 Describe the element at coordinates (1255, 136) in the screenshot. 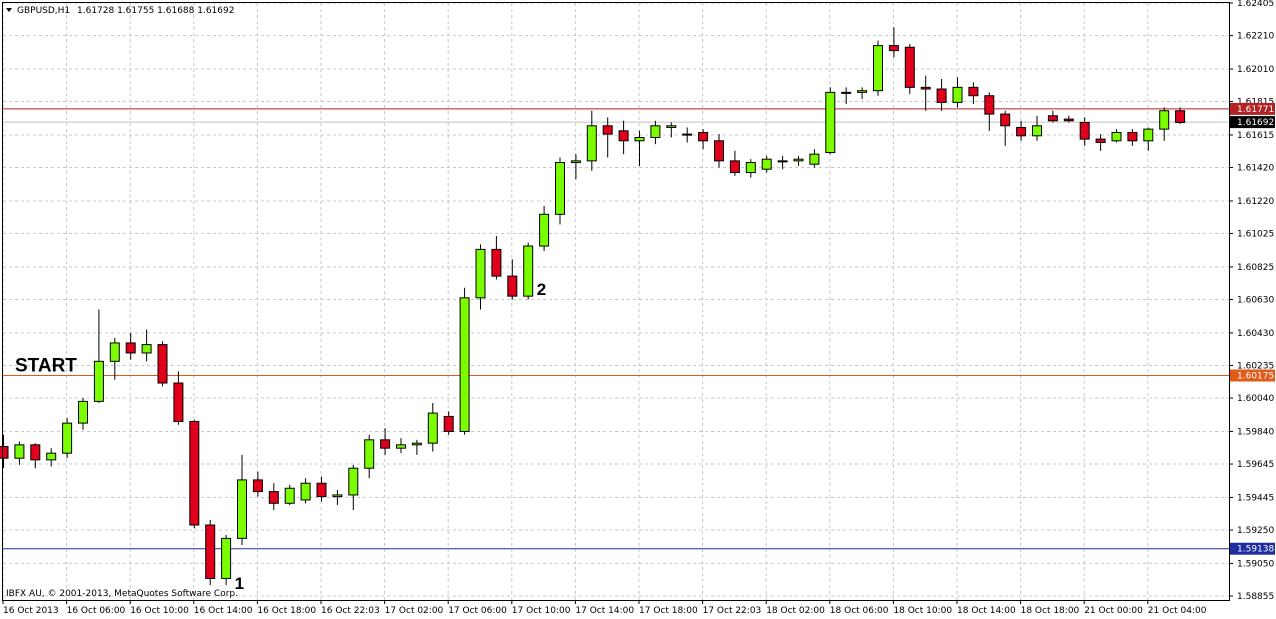

I see `y-tick-label: 1.61615` at that location.